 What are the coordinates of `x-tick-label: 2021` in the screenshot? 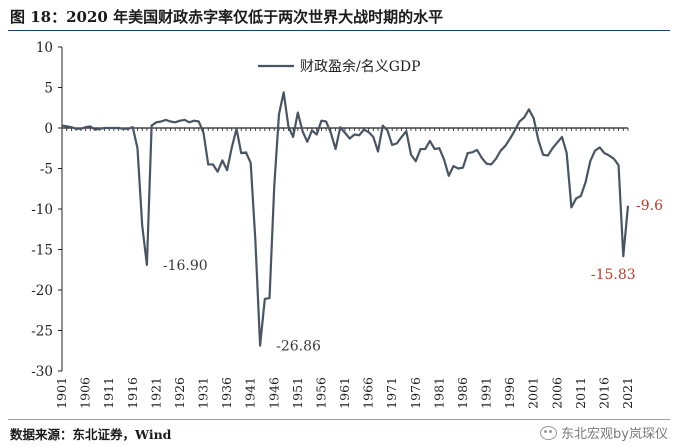 It's located at (627, 393).